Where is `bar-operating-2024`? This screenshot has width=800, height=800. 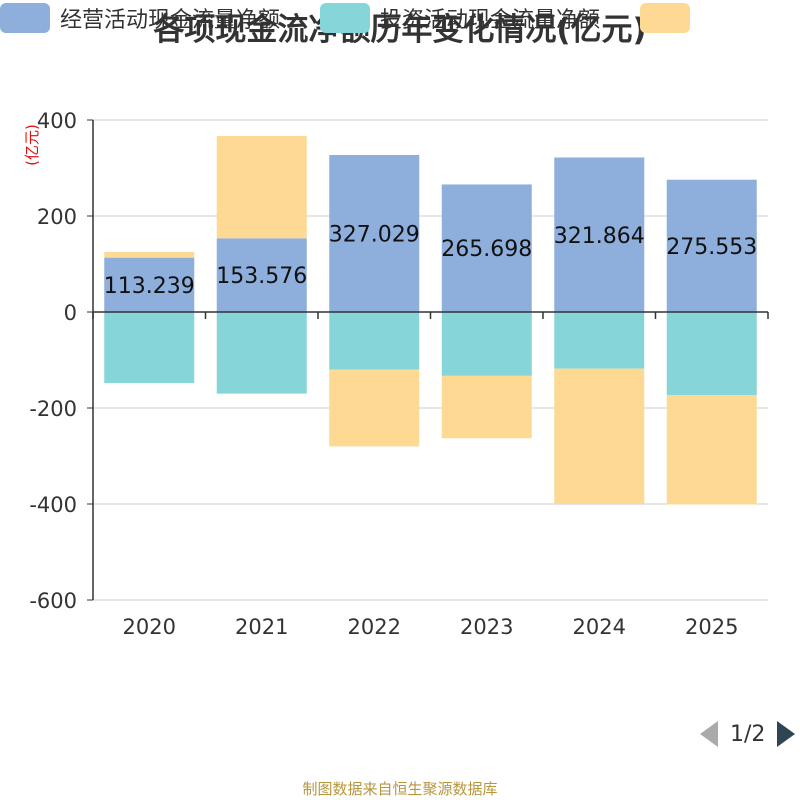 bar-operating-2024 is located at coordinates (599, 234).